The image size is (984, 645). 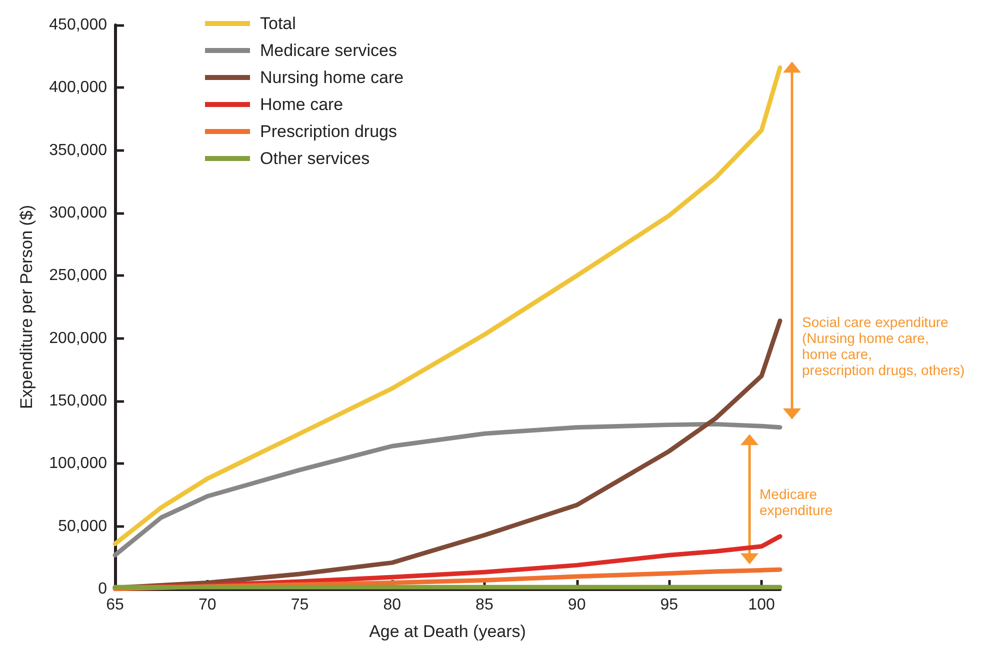 I want to click on legend-label: Home care, so click(x=302, y=104).